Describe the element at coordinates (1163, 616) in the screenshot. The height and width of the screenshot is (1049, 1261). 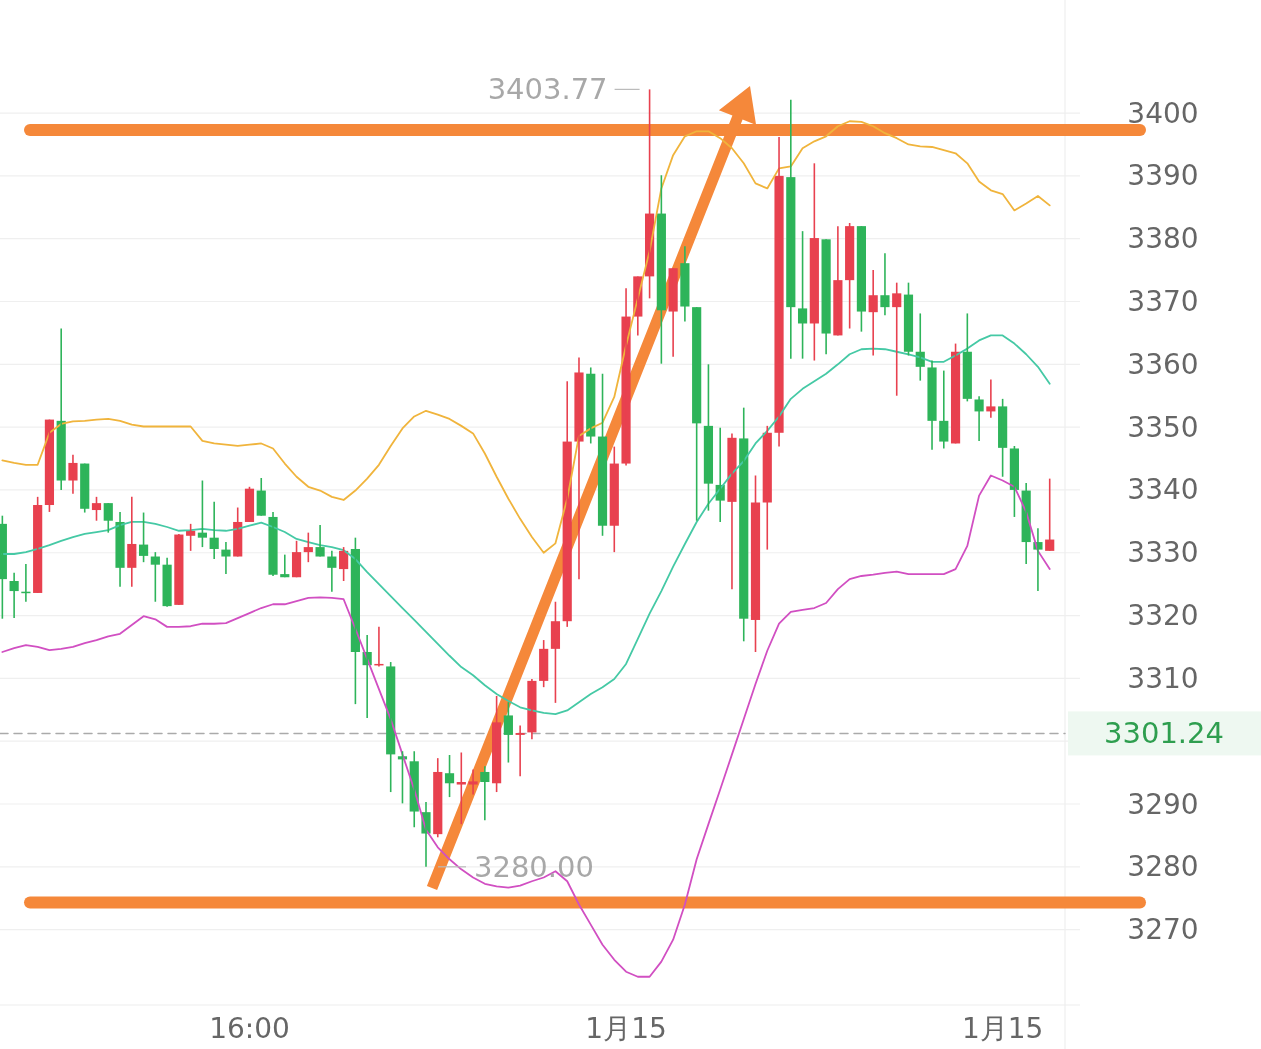
I see `y-tick-label: 3320` at that location.